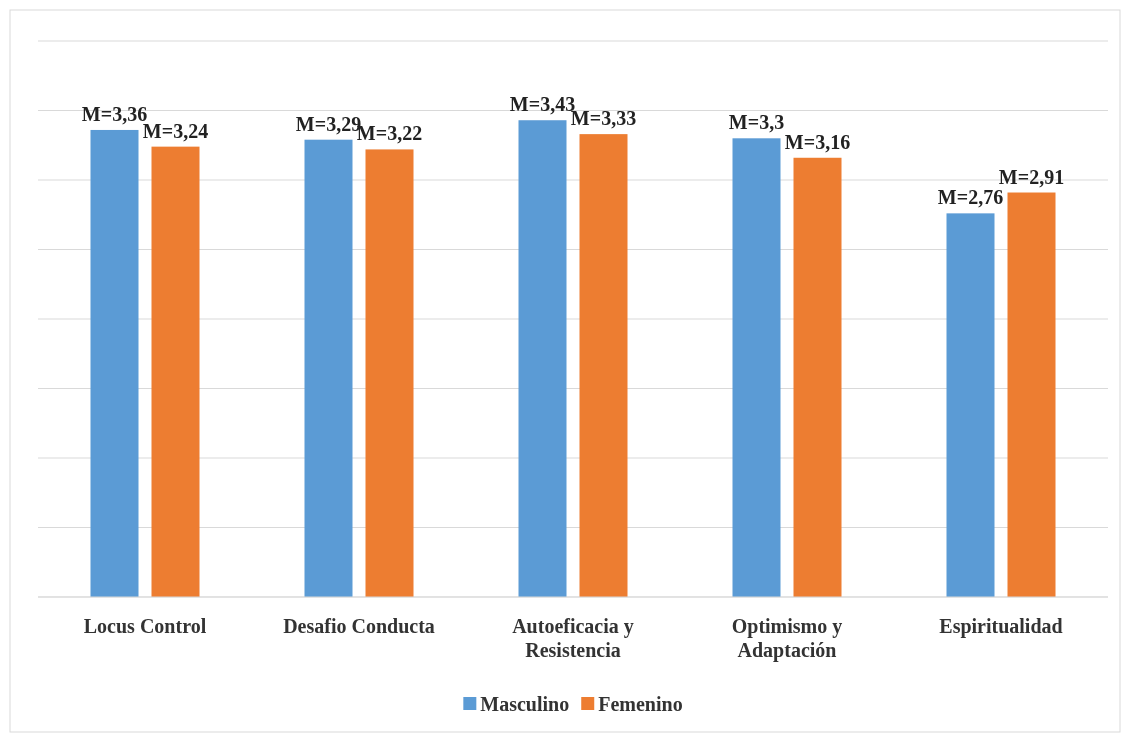 The width and height of the screenshot is (1130, 735). I want to click on data-label: M=2,91, so click(1031, 176).